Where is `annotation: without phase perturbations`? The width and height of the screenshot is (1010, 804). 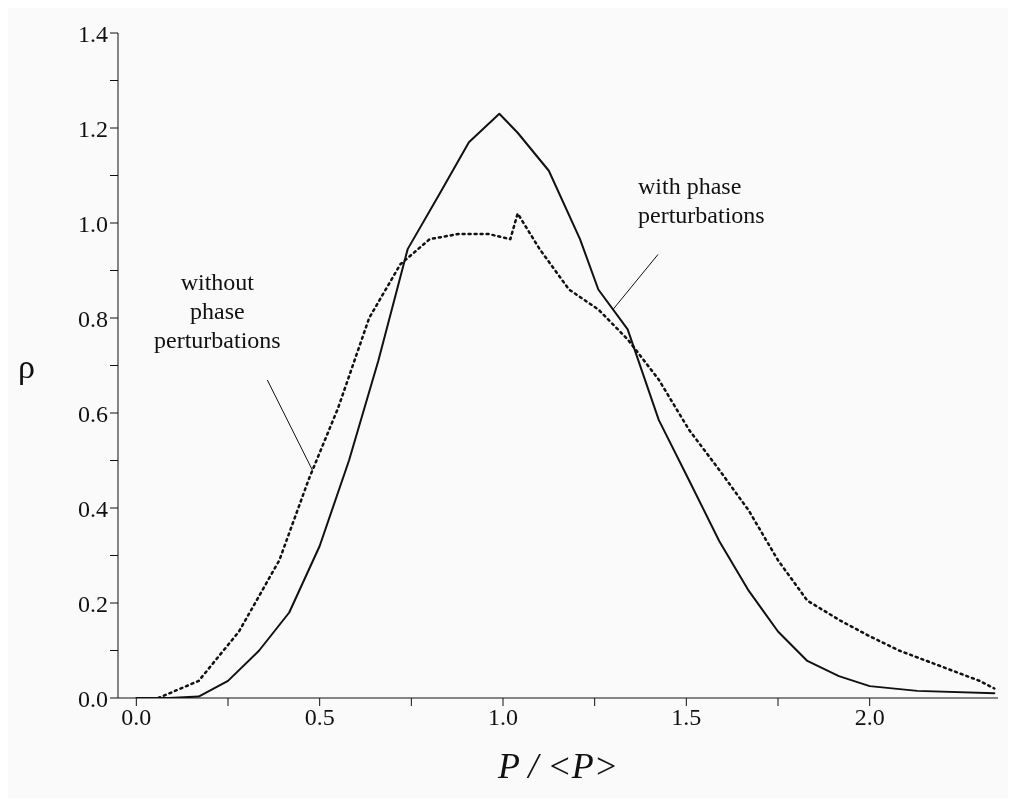
annotation: without phase perturbations is located at coordinates (217, 311).